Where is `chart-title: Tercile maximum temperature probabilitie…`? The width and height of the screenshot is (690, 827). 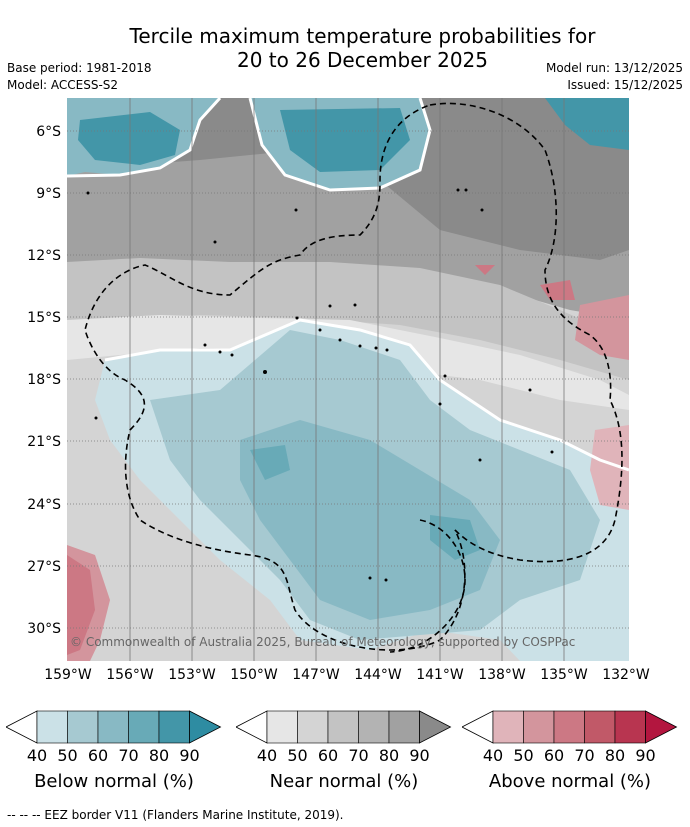
chart-title: Tercile maximum temperature probabilitie… is located at coordinates (362, 48).